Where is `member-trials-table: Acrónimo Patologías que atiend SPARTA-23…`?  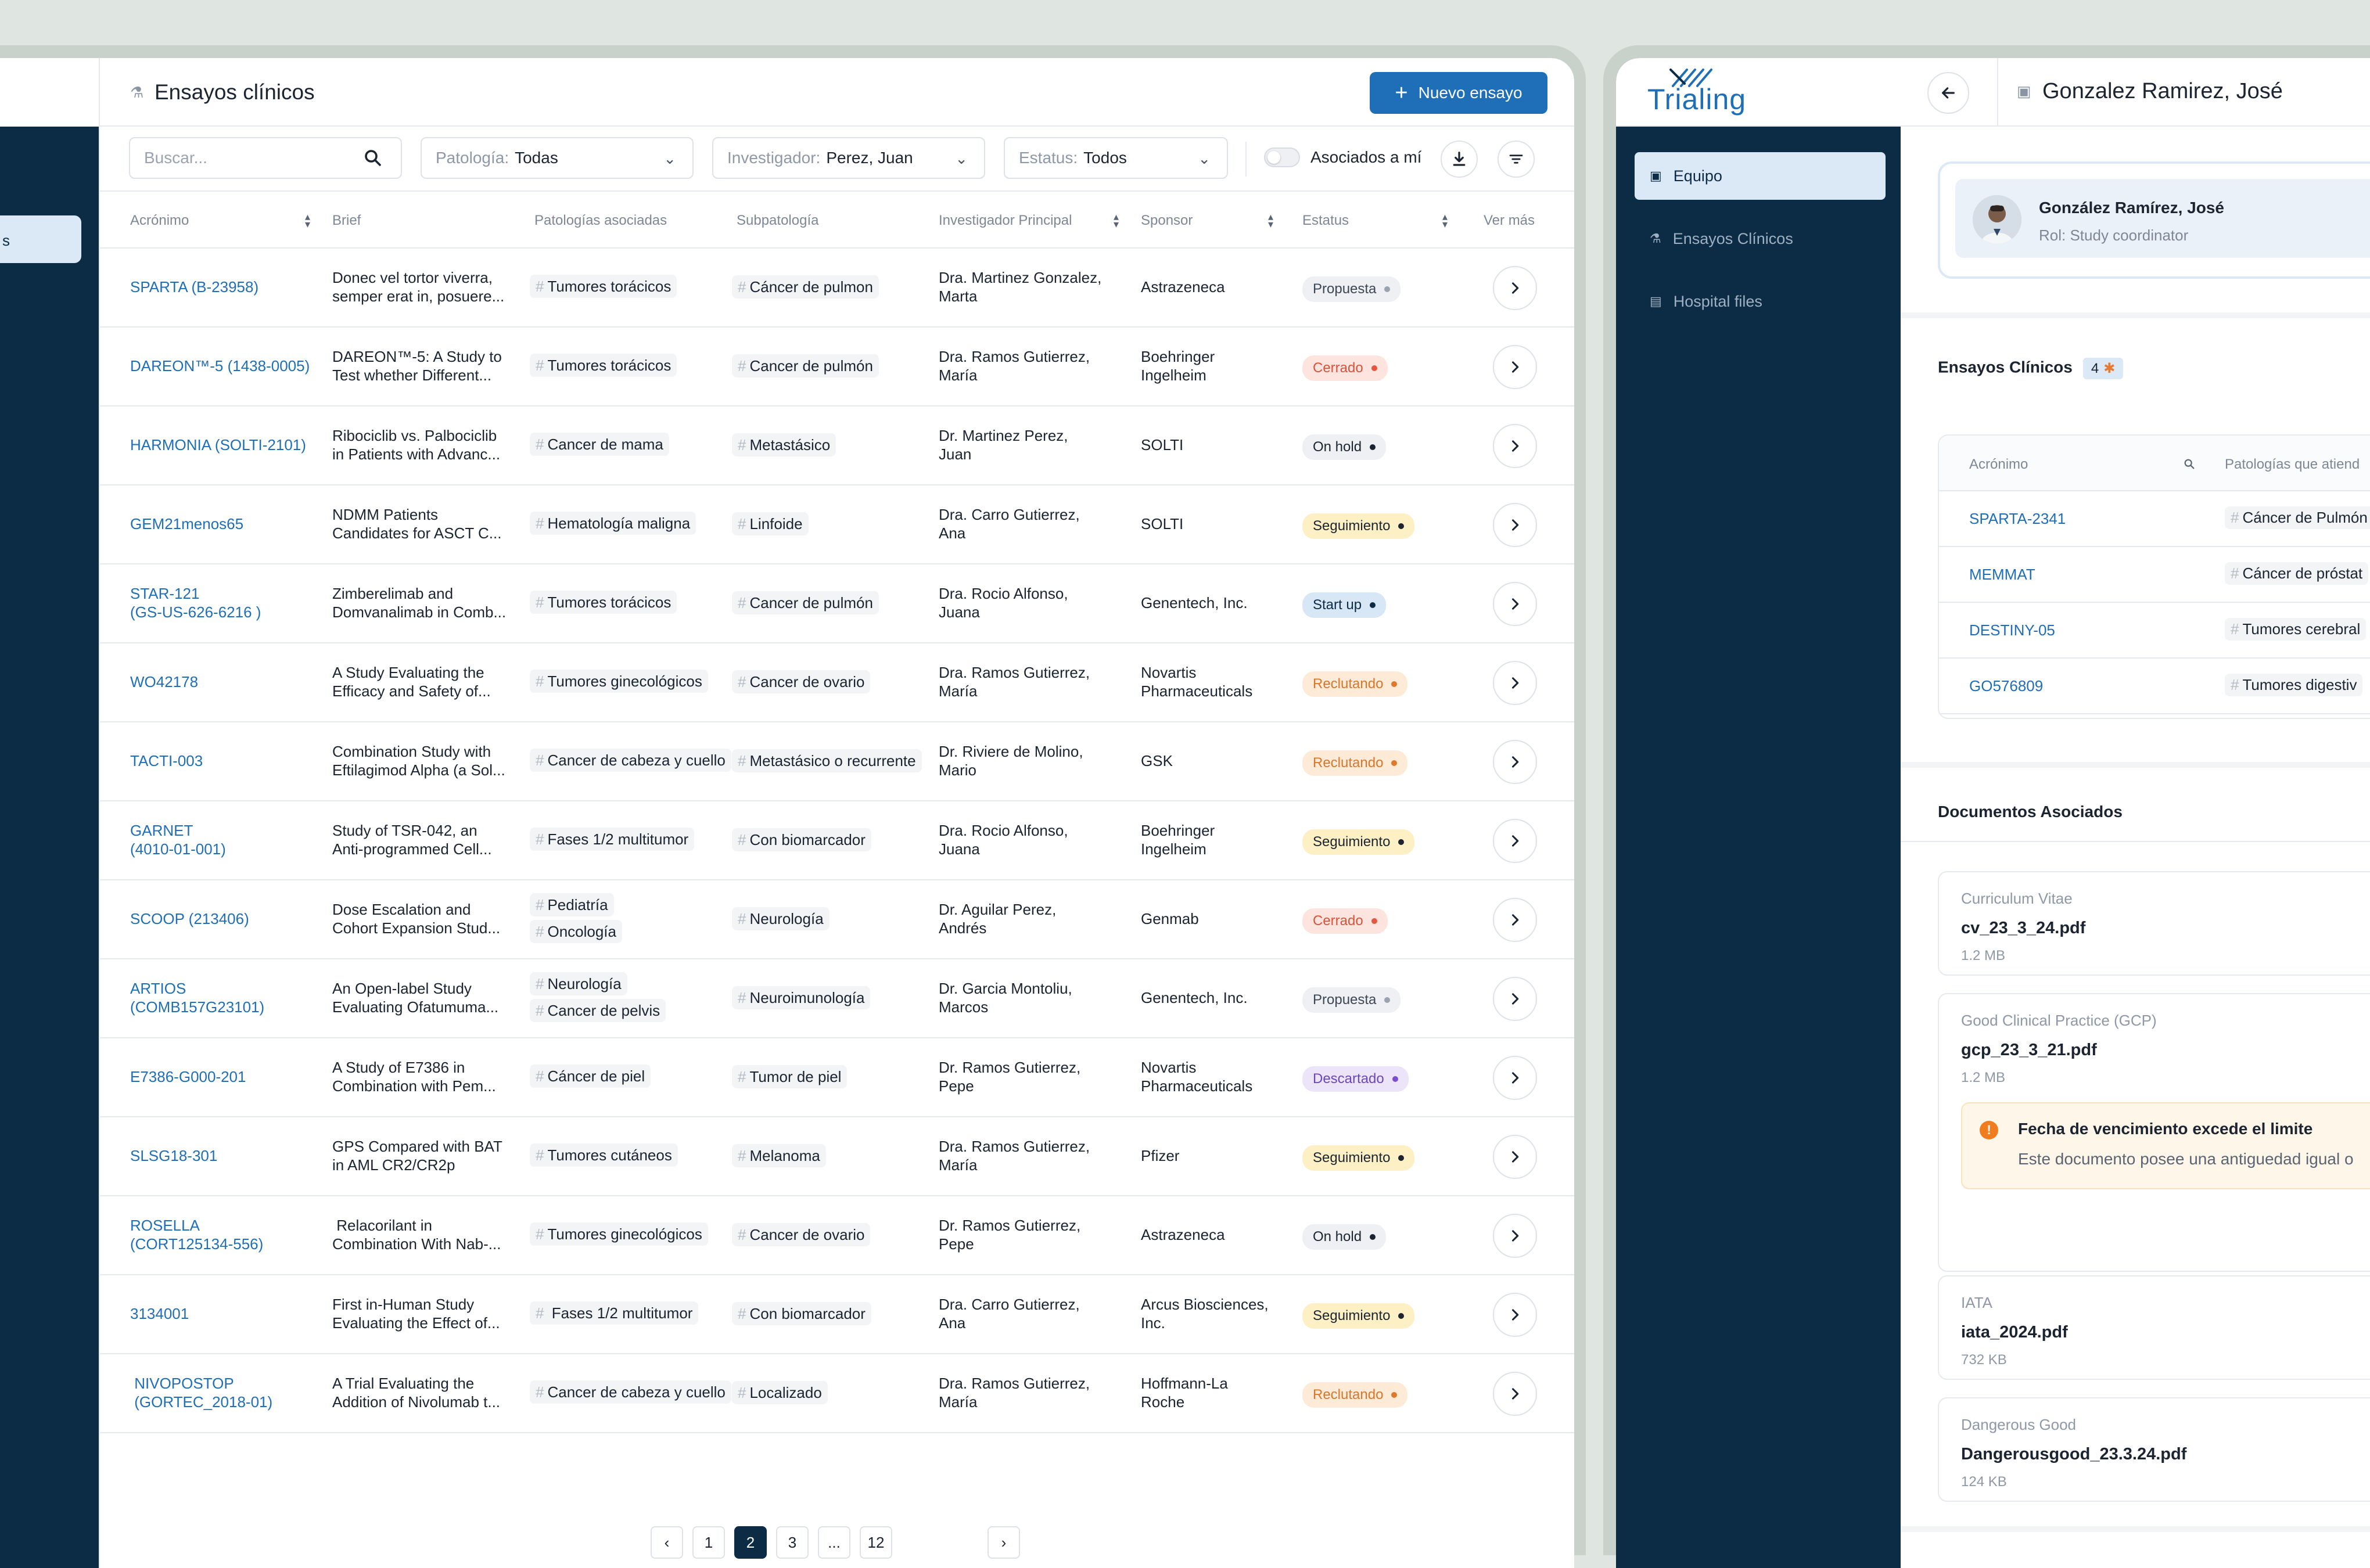
member-trials-table: Acrónimo Patologías que atiend SPARTA-23… is located at coordinates (2154, 576).